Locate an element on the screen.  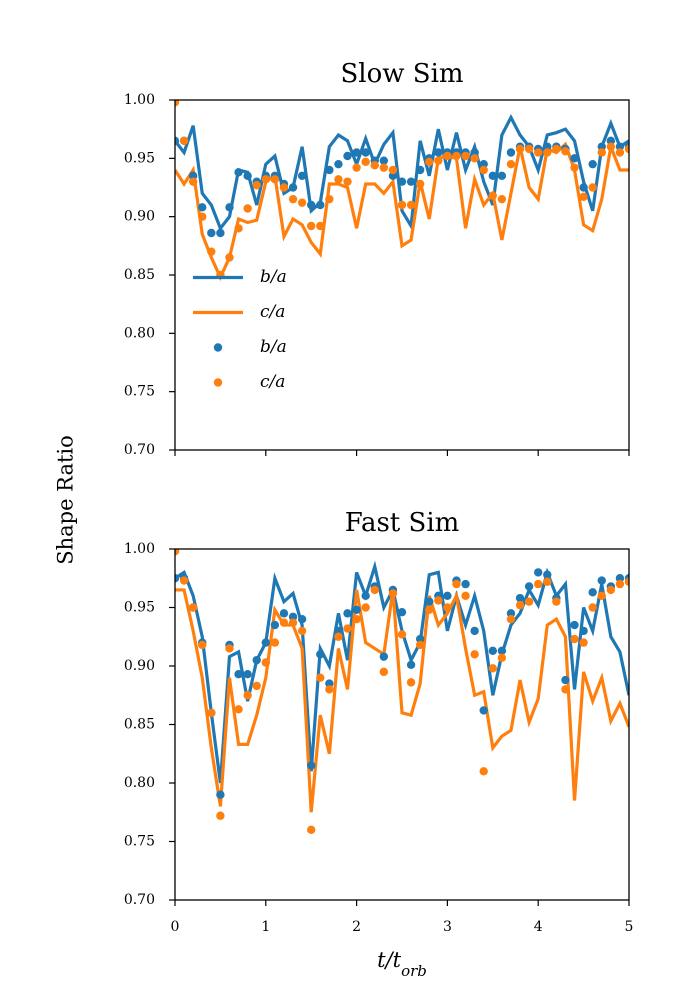
x-axis-label: t/torb is located at coordinates (402, 964).